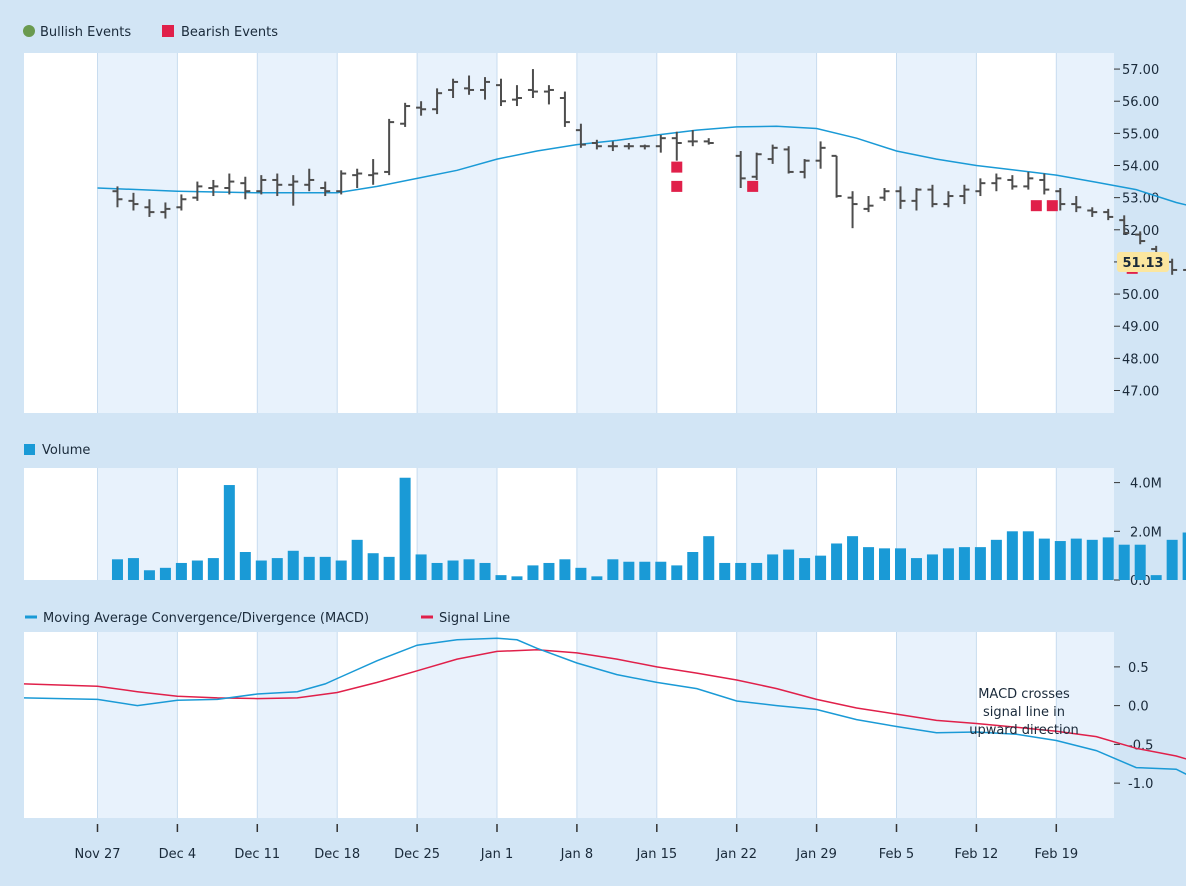  What do you see at coordinates (1140, 392) in the screenshot?
I see `price-y-tick-label: 47.00` at bounding box center [1140, 392].